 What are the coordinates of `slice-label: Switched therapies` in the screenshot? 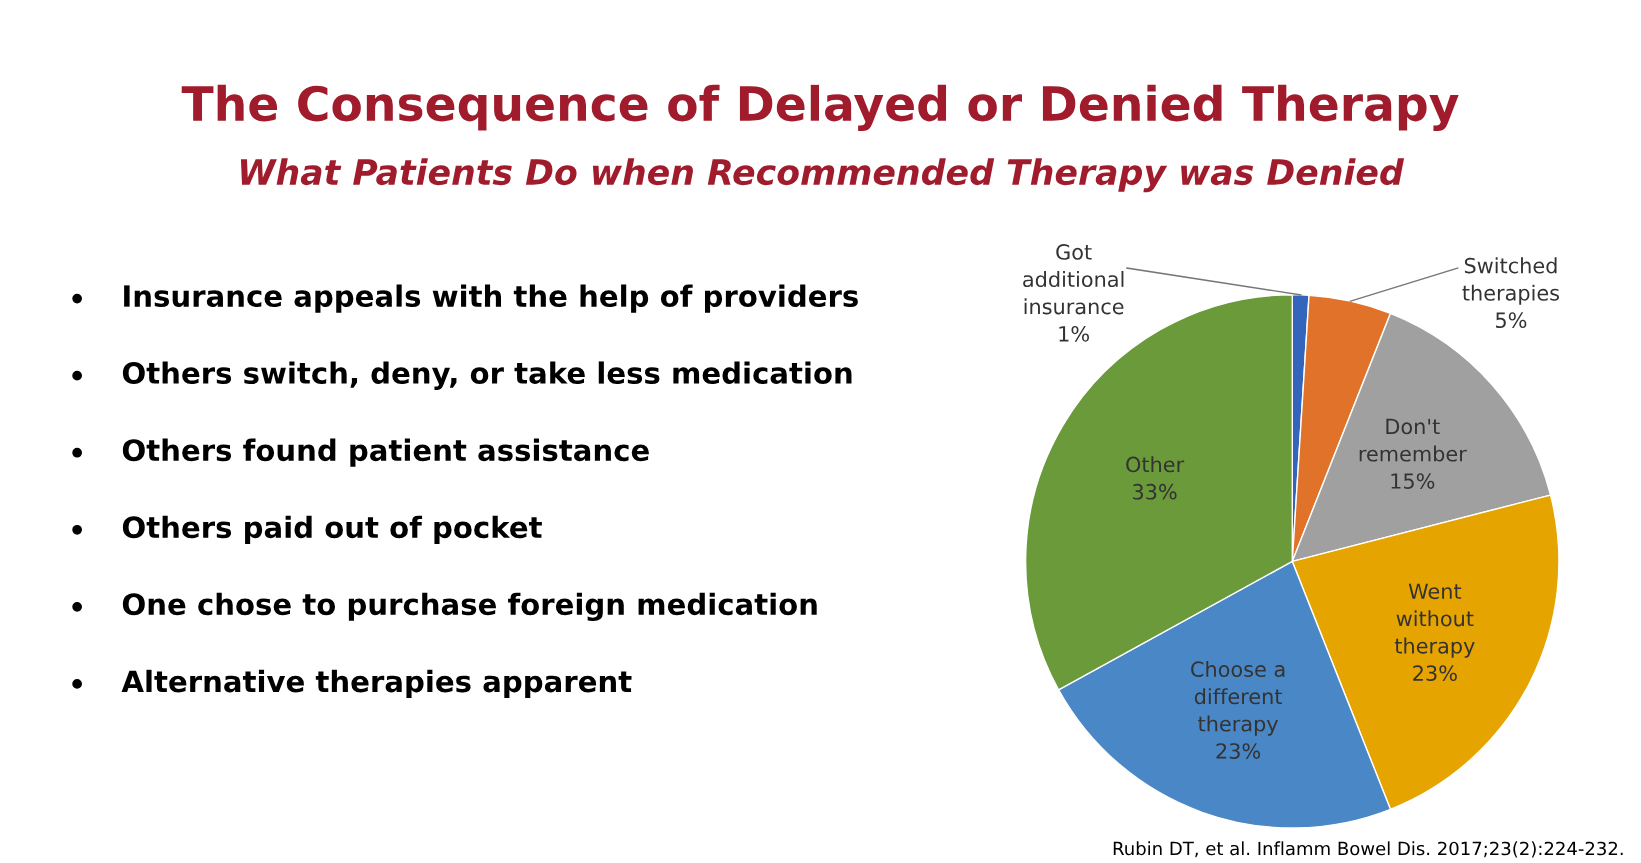 It's located at (1511, 281).